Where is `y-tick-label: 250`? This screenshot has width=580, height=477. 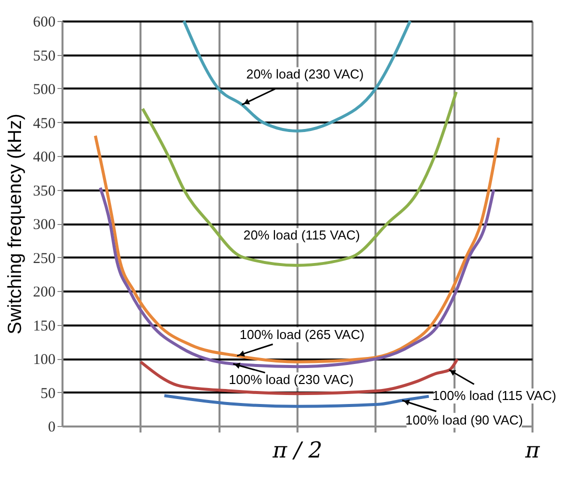 y-tick-label: 250 is located at coordinates (44, 258).